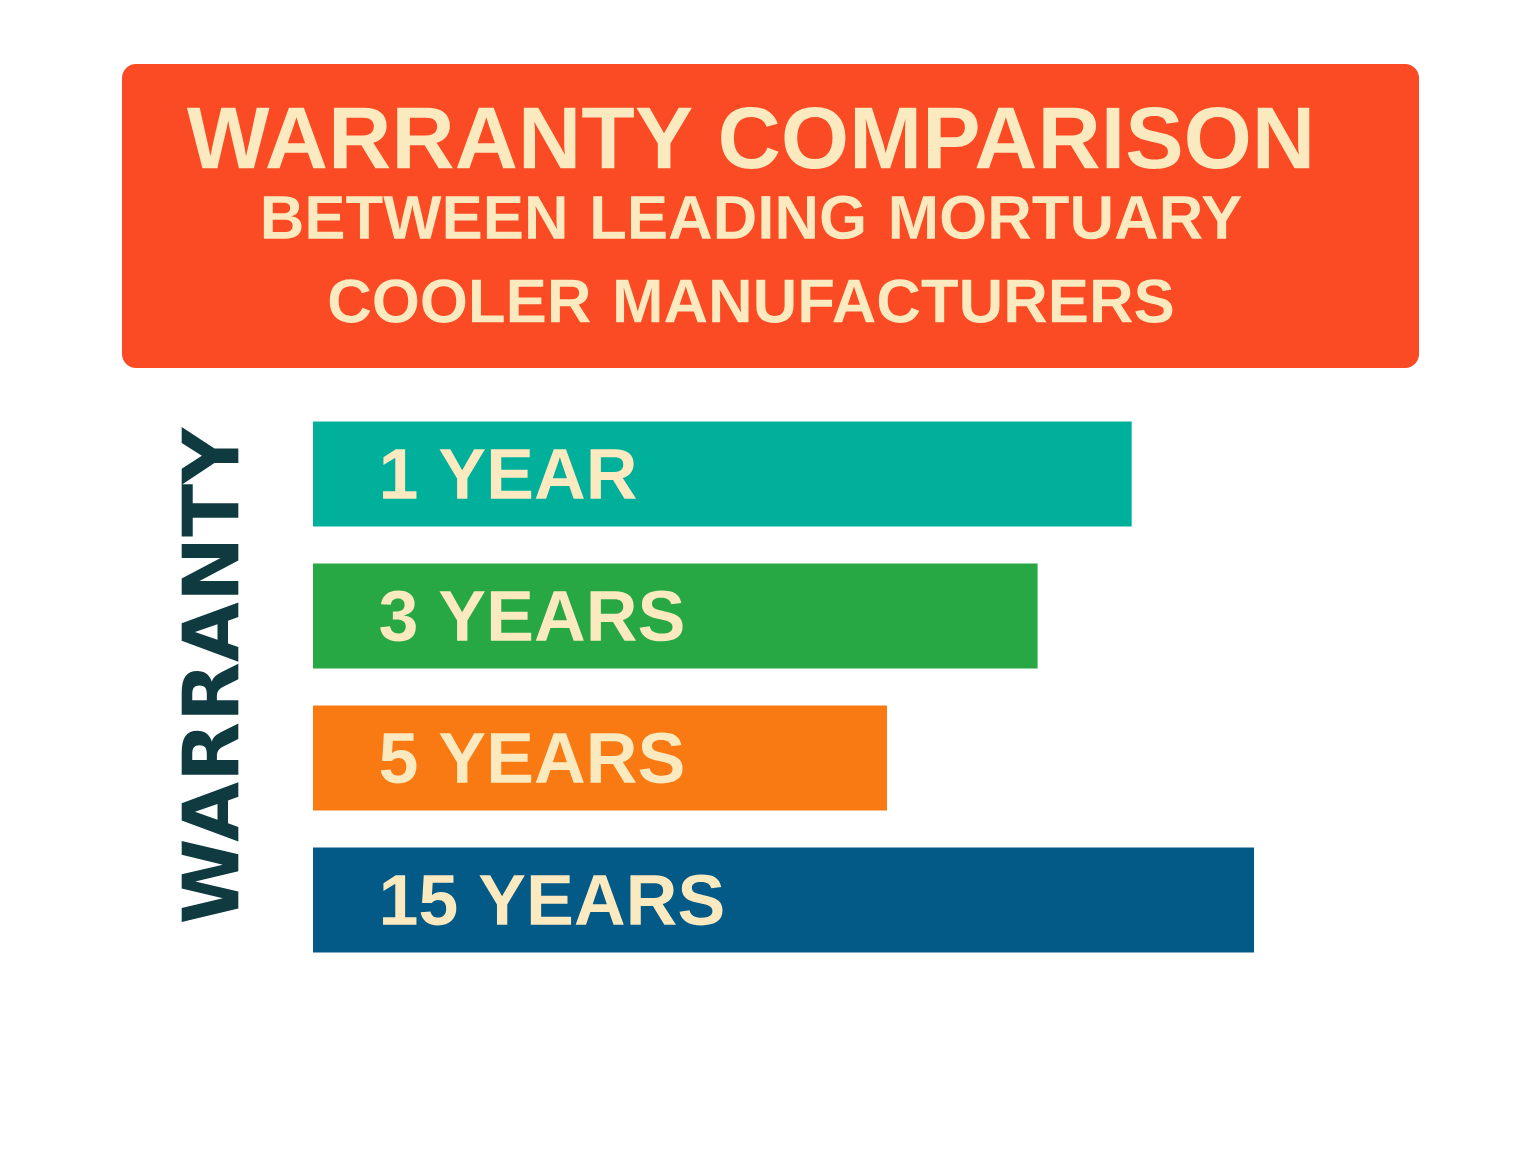 The width and height of the screenshot is (1536, 1154). What do you see at coordinates (748, 138) in the screenshot?
I see `chart-title: WARRANTY COMPARISON` at bounding box center [748, 138].